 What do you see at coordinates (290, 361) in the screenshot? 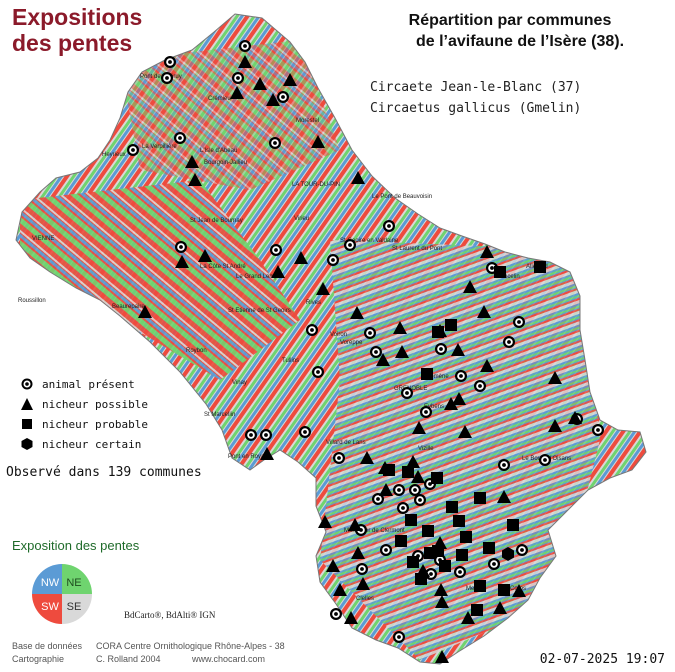
I see `place-label: Tullins` at bounding box center [290, 361].